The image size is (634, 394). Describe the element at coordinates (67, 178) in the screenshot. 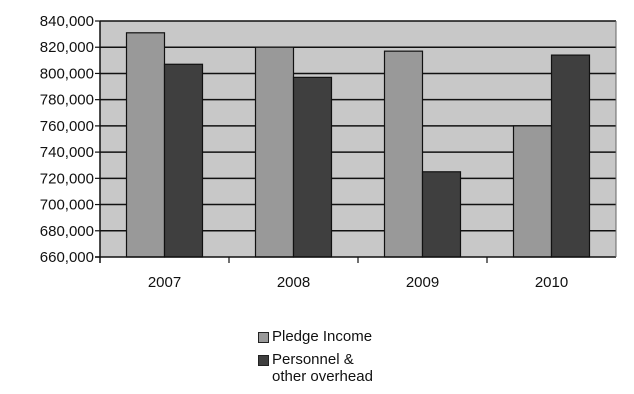

I see `y-tick-label: 720,000` at that location.